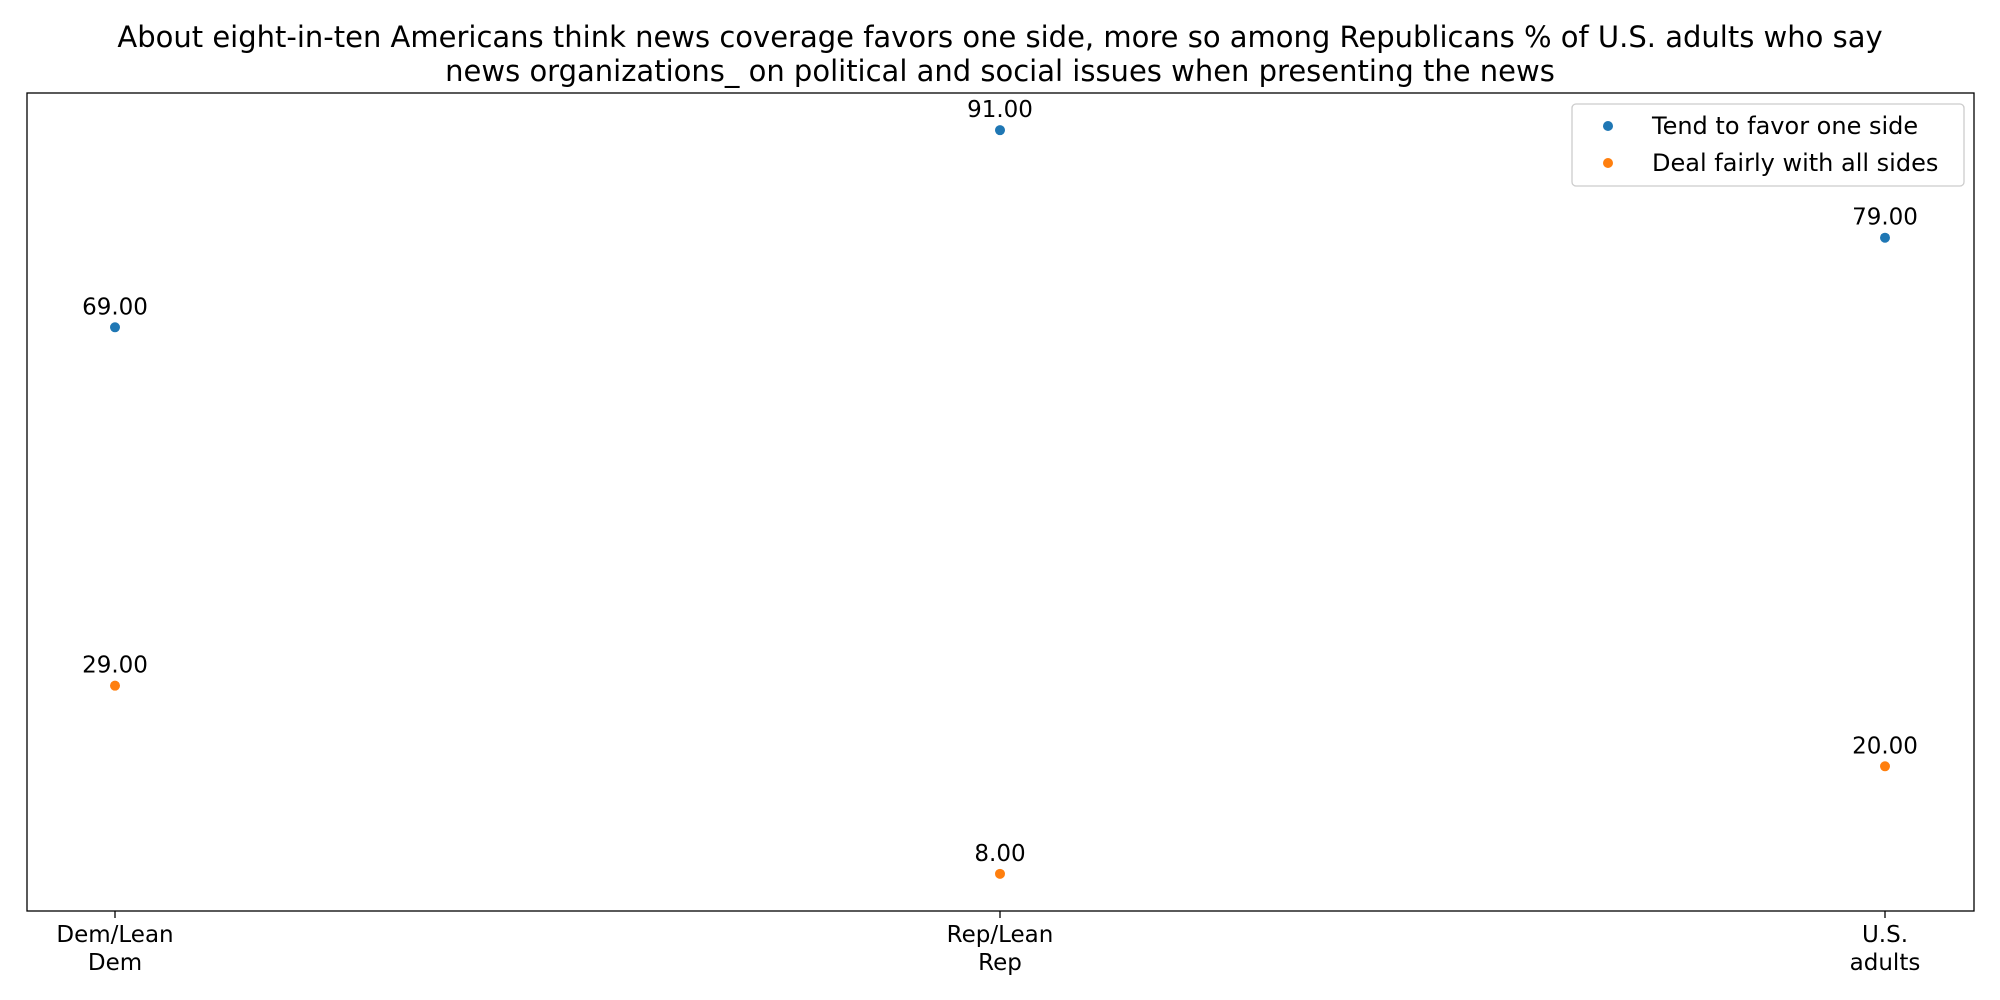 The height and width of the screenshot is (1000, 2000). Describe the element at coordinates (1000, 110) in the screenshot. I see `data-label-s0-1: 91.00` at that location.